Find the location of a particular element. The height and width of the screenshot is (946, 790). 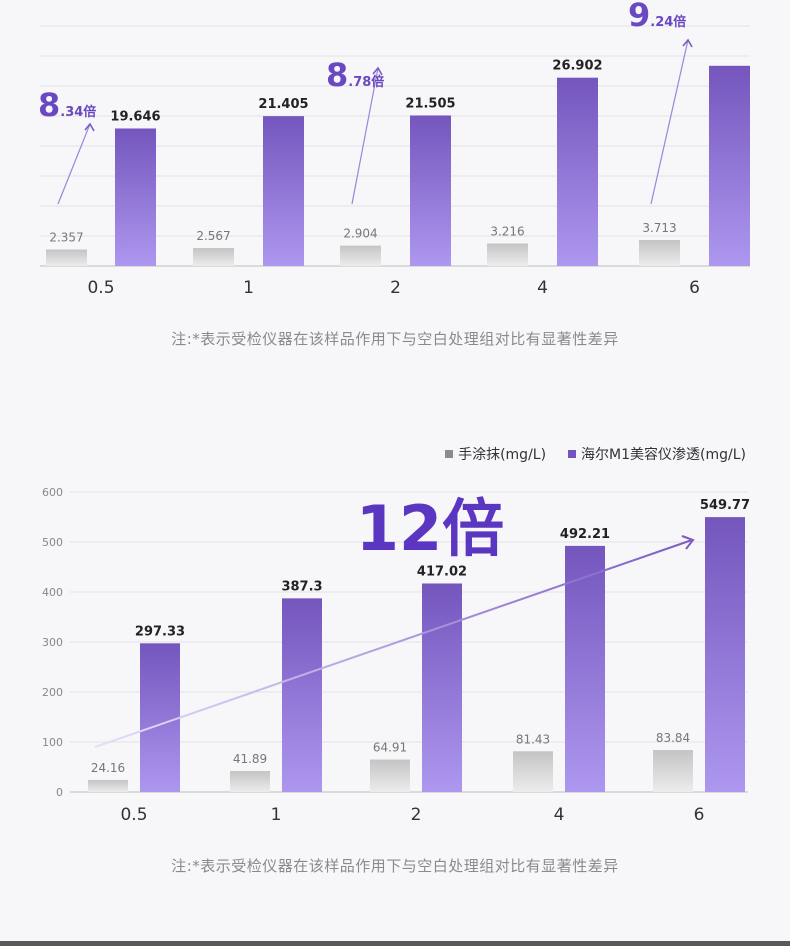

x-tick-top-4: 4 is located at coordinates (542, 288).